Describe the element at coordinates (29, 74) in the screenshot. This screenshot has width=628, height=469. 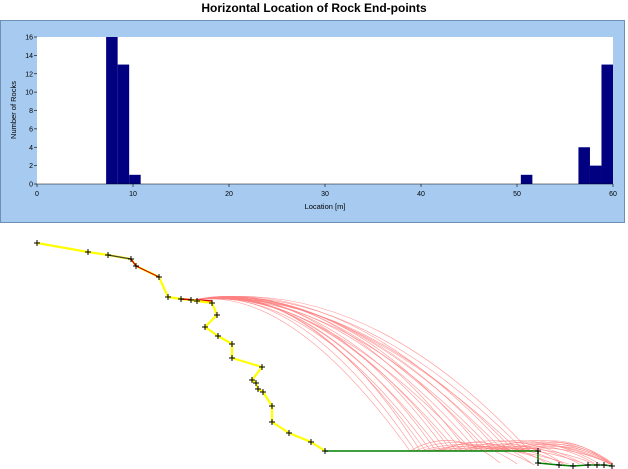
I see `y-tick-label: 12` at that location.